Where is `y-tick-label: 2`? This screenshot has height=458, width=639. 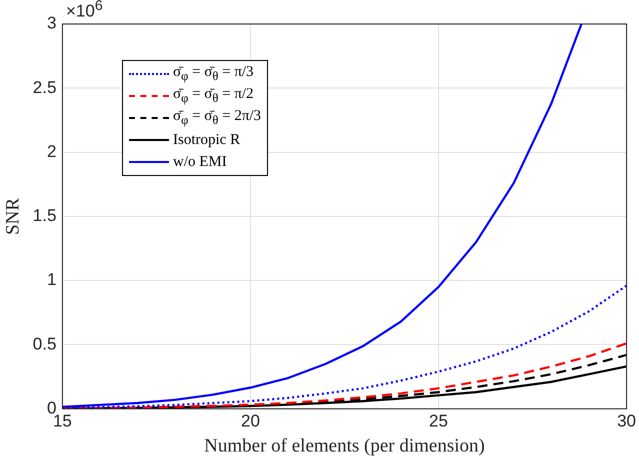
y-tick-label: 2 is located at coordinates (51, 151).